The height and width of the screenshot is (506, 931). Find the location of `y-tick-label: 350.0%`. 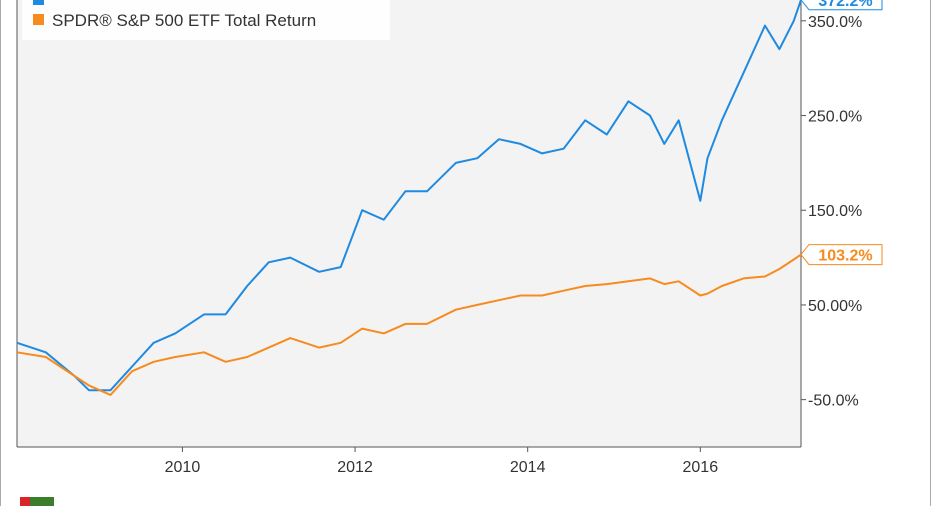

y-tick-label: 350.0% is located at coordinates (835, 22).